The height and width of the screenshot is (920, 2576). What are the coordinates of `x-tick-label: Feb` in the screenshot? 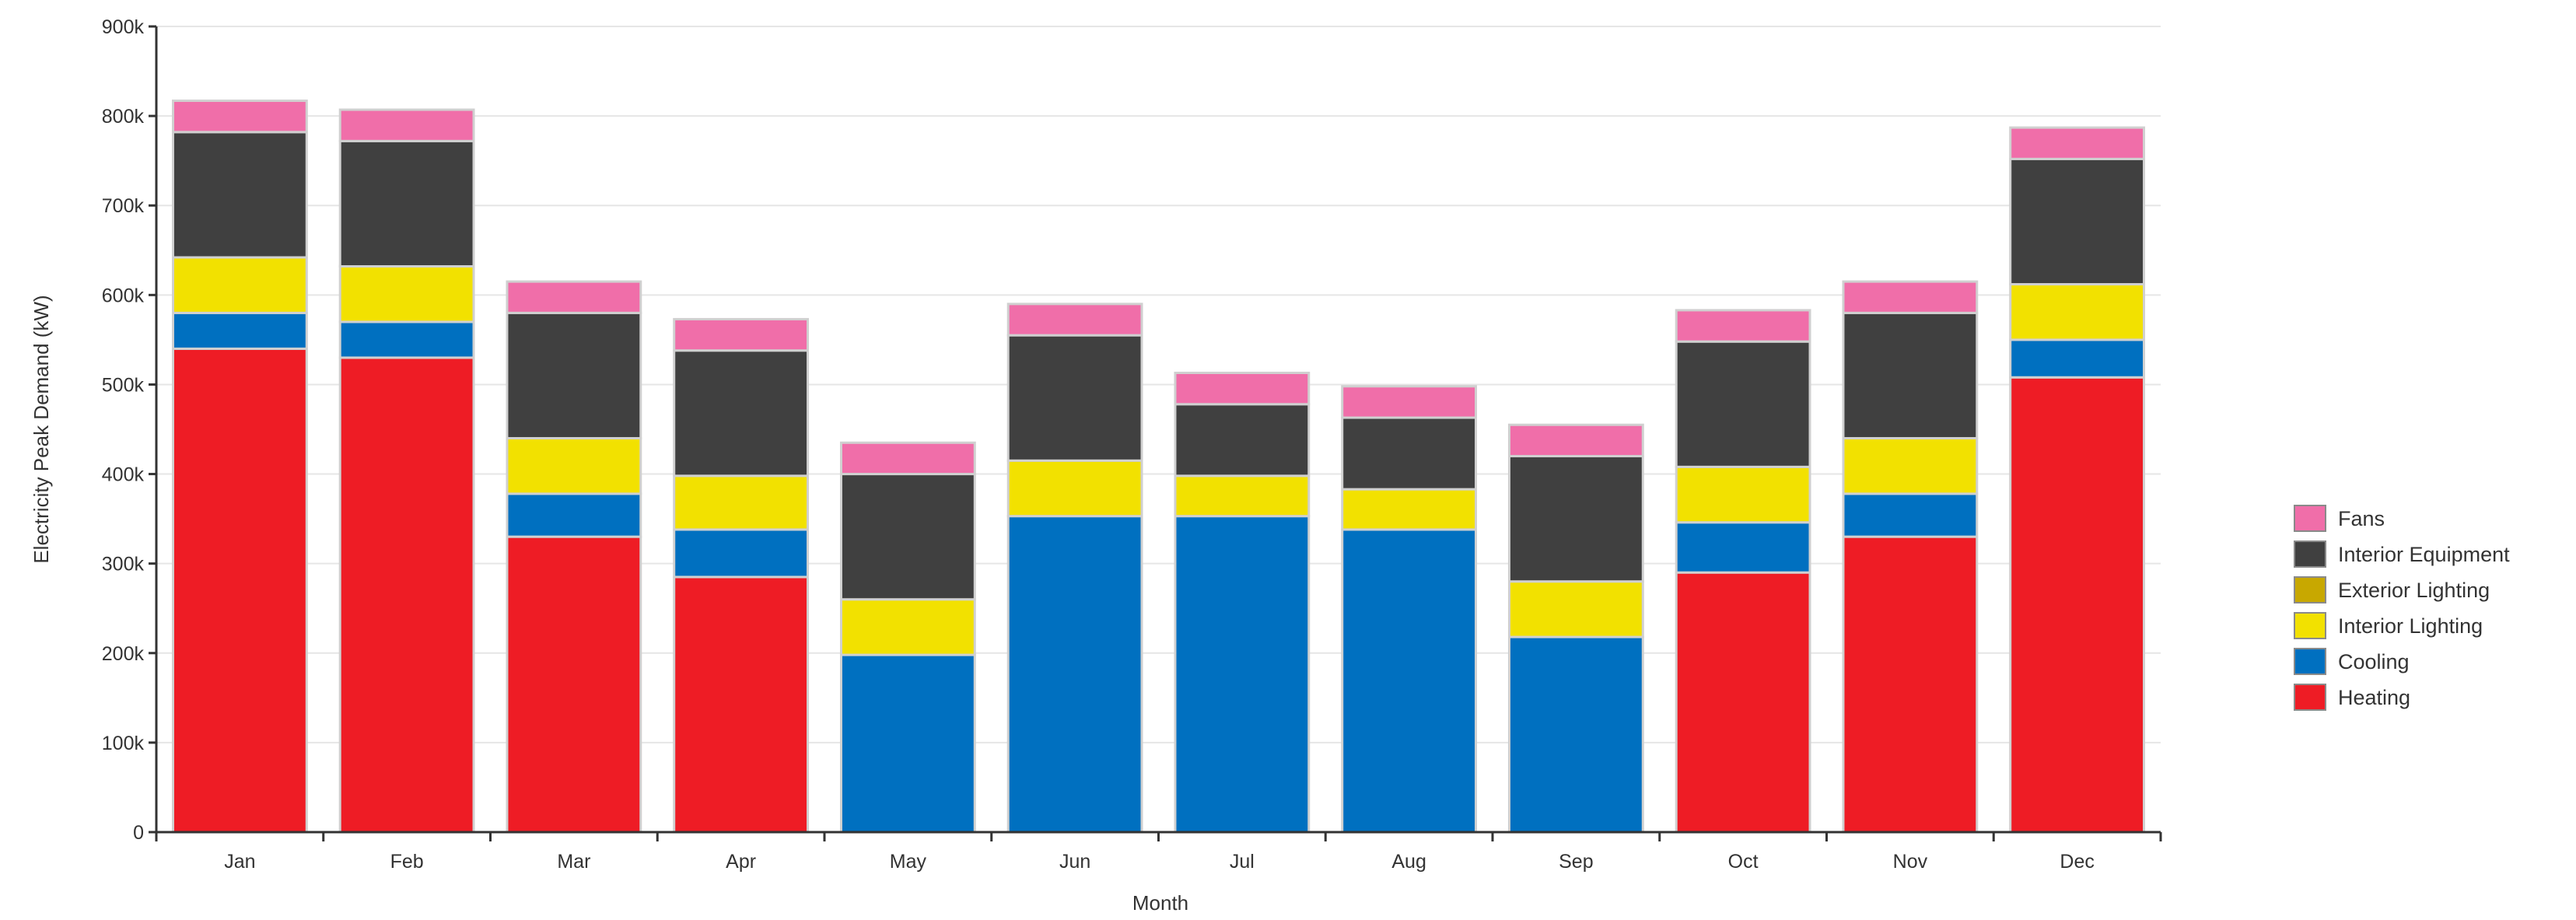 It's located at (407, 862).